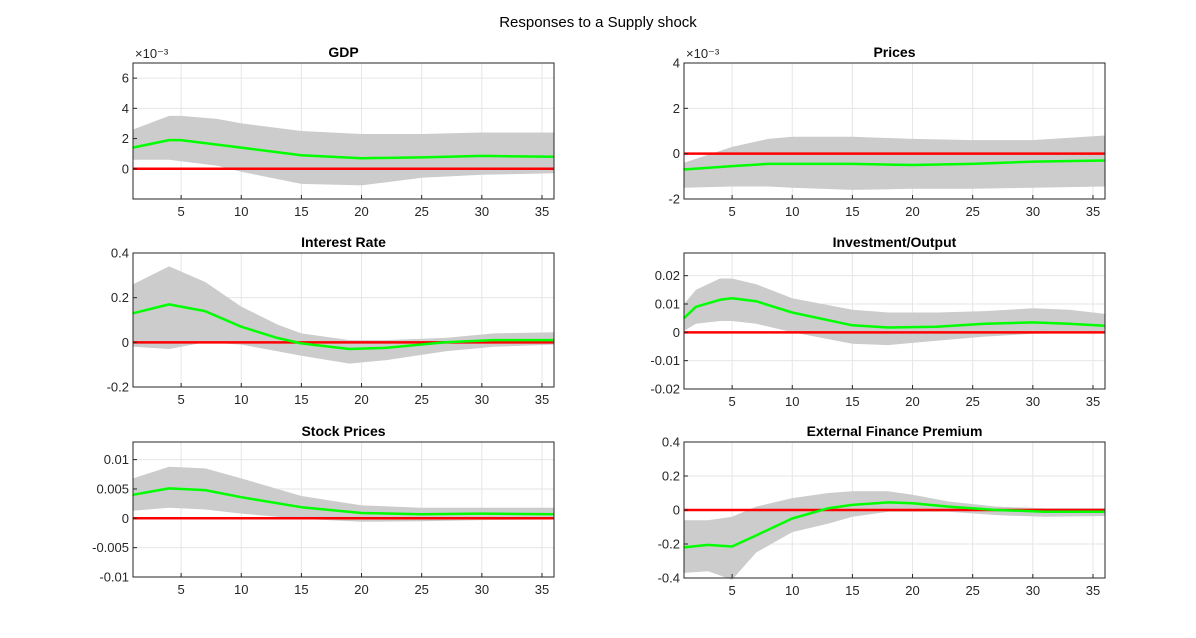 The width and height of the screenshot is (1196, 638). I want to click on y-tick-label: -2, so click(674, 199).